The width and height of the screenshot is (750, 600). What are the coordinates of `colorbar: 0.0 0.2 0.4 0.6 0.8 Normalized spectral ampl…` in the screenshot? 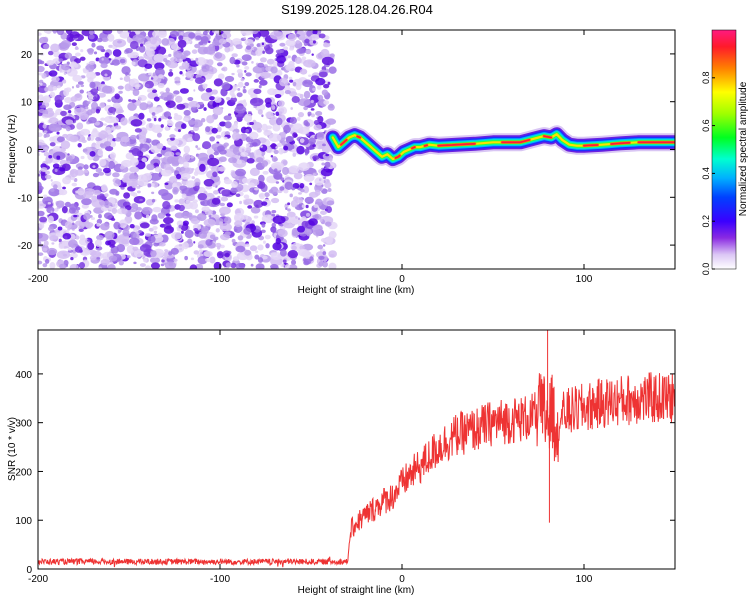 It's located at (725, 152).